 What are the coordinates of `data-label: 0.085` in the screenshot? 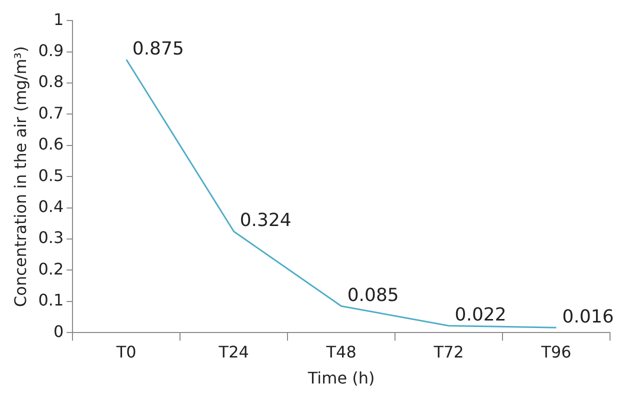 It's located at (373, 295).